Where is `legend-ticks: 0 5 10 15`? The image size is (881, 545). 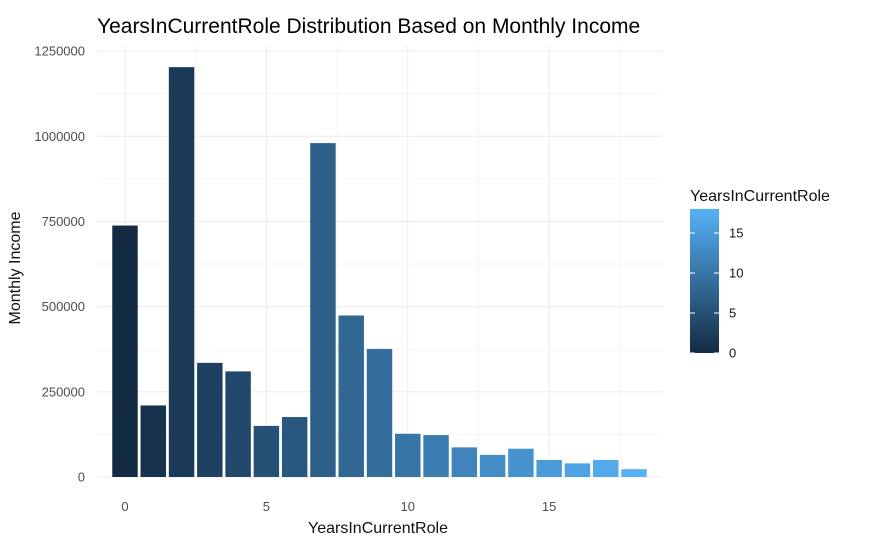
legend-ticks: 0 5 10 15 is located at coordinates (716, 293).